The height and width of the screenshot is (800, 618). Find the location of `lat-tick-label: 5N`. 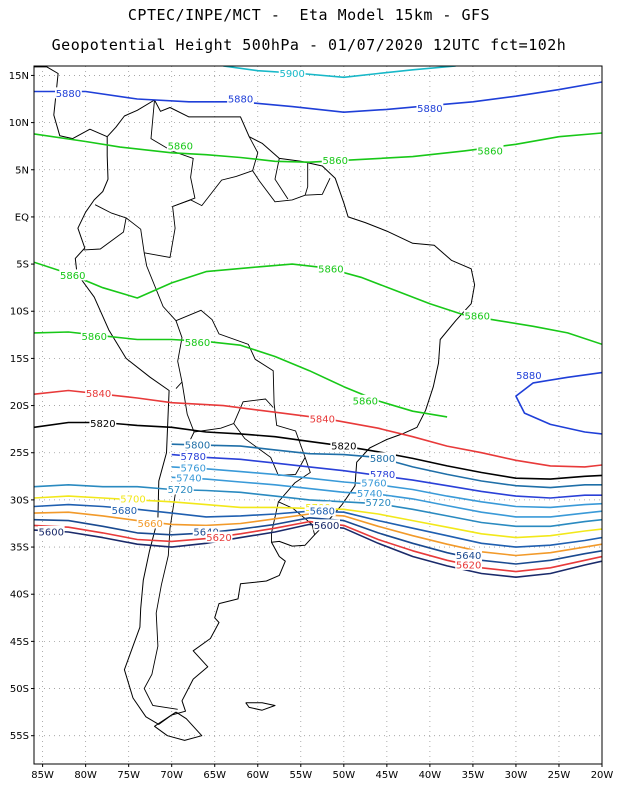

lat-tick-label: 5N is located at coordinates (22, 170).